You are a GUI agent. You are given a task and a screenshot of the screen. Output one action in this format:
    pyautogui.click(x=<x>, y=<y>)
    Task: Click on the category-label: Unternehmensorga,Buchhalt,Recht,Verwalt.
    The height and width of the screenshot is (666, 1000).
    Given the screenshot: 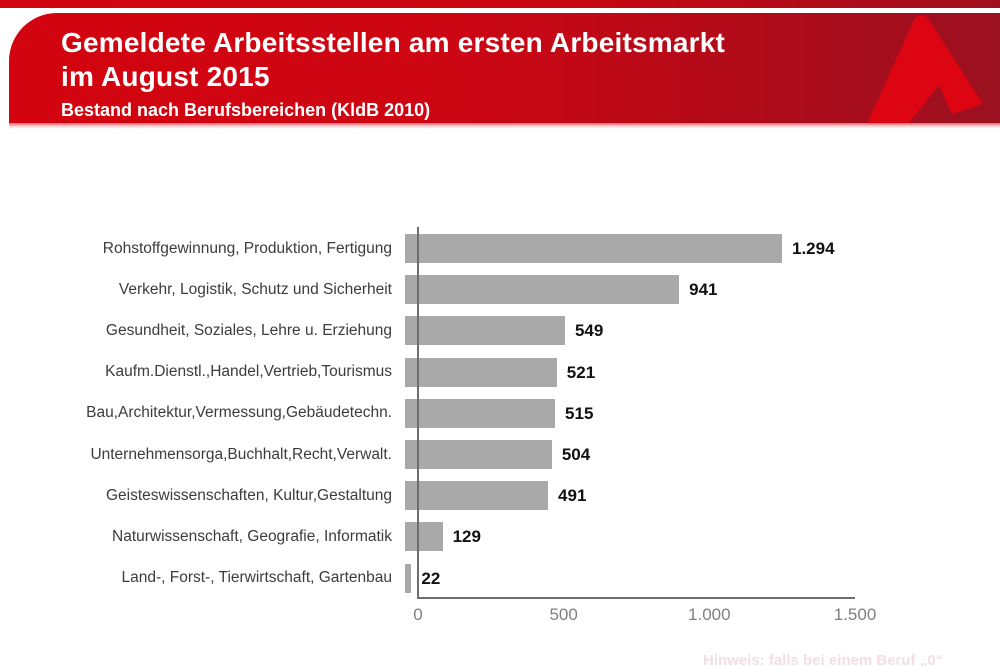 What is the action you would take?
    pyautogui.click(x=241, y=454)
    